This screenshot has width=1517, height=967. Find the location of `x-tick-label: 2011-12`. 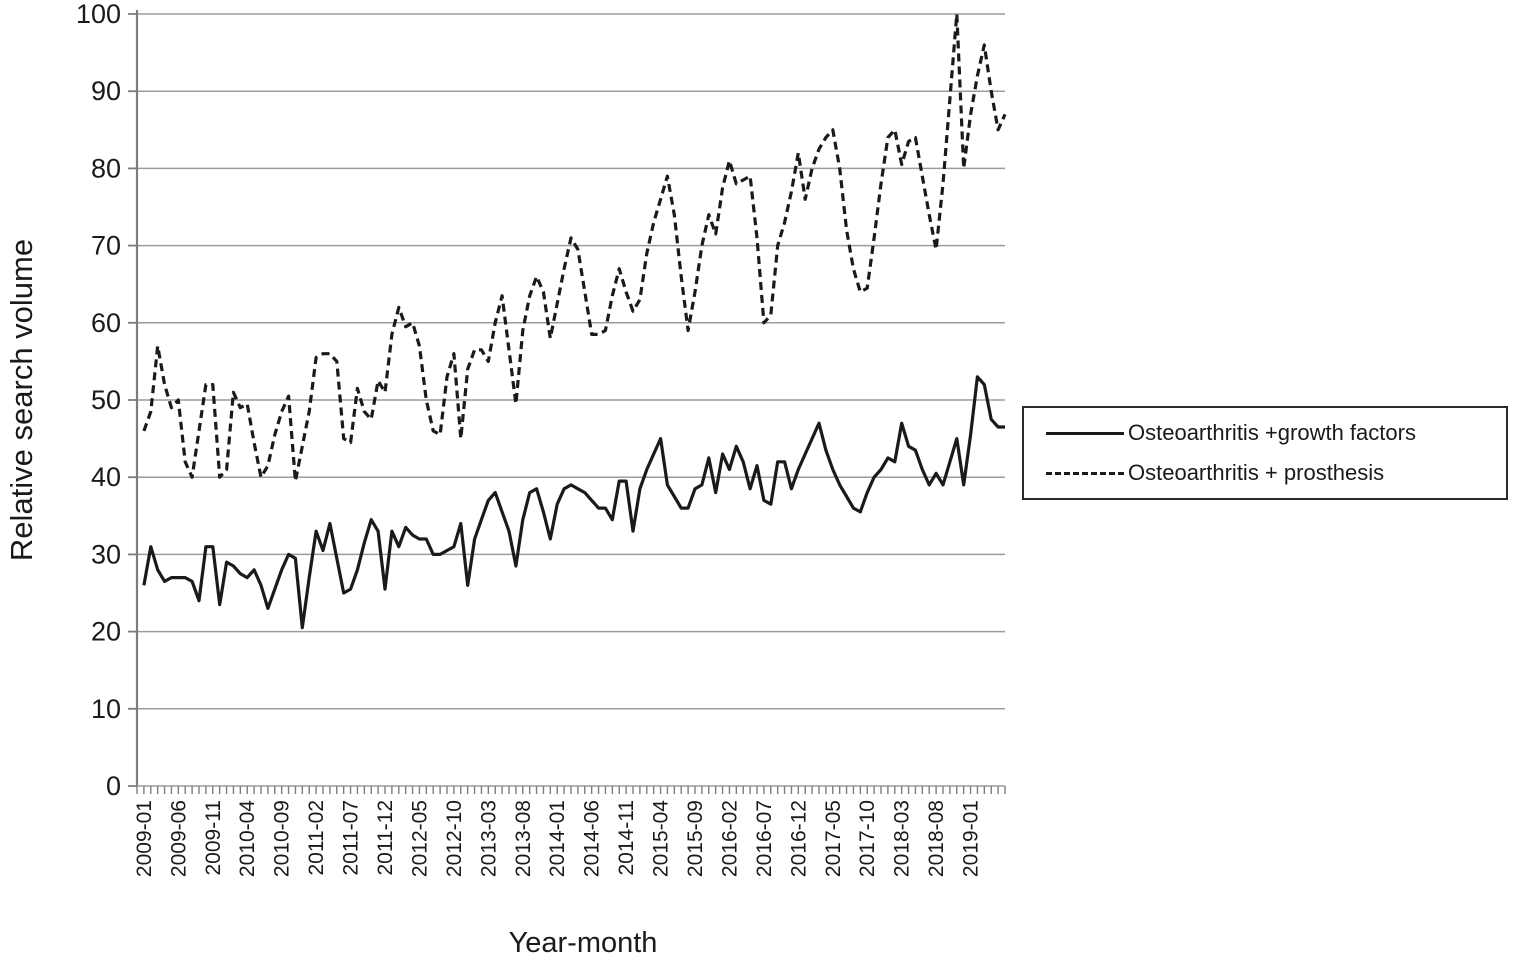

x-tick-label: 2011-12 is located at coordinates (385, 838).